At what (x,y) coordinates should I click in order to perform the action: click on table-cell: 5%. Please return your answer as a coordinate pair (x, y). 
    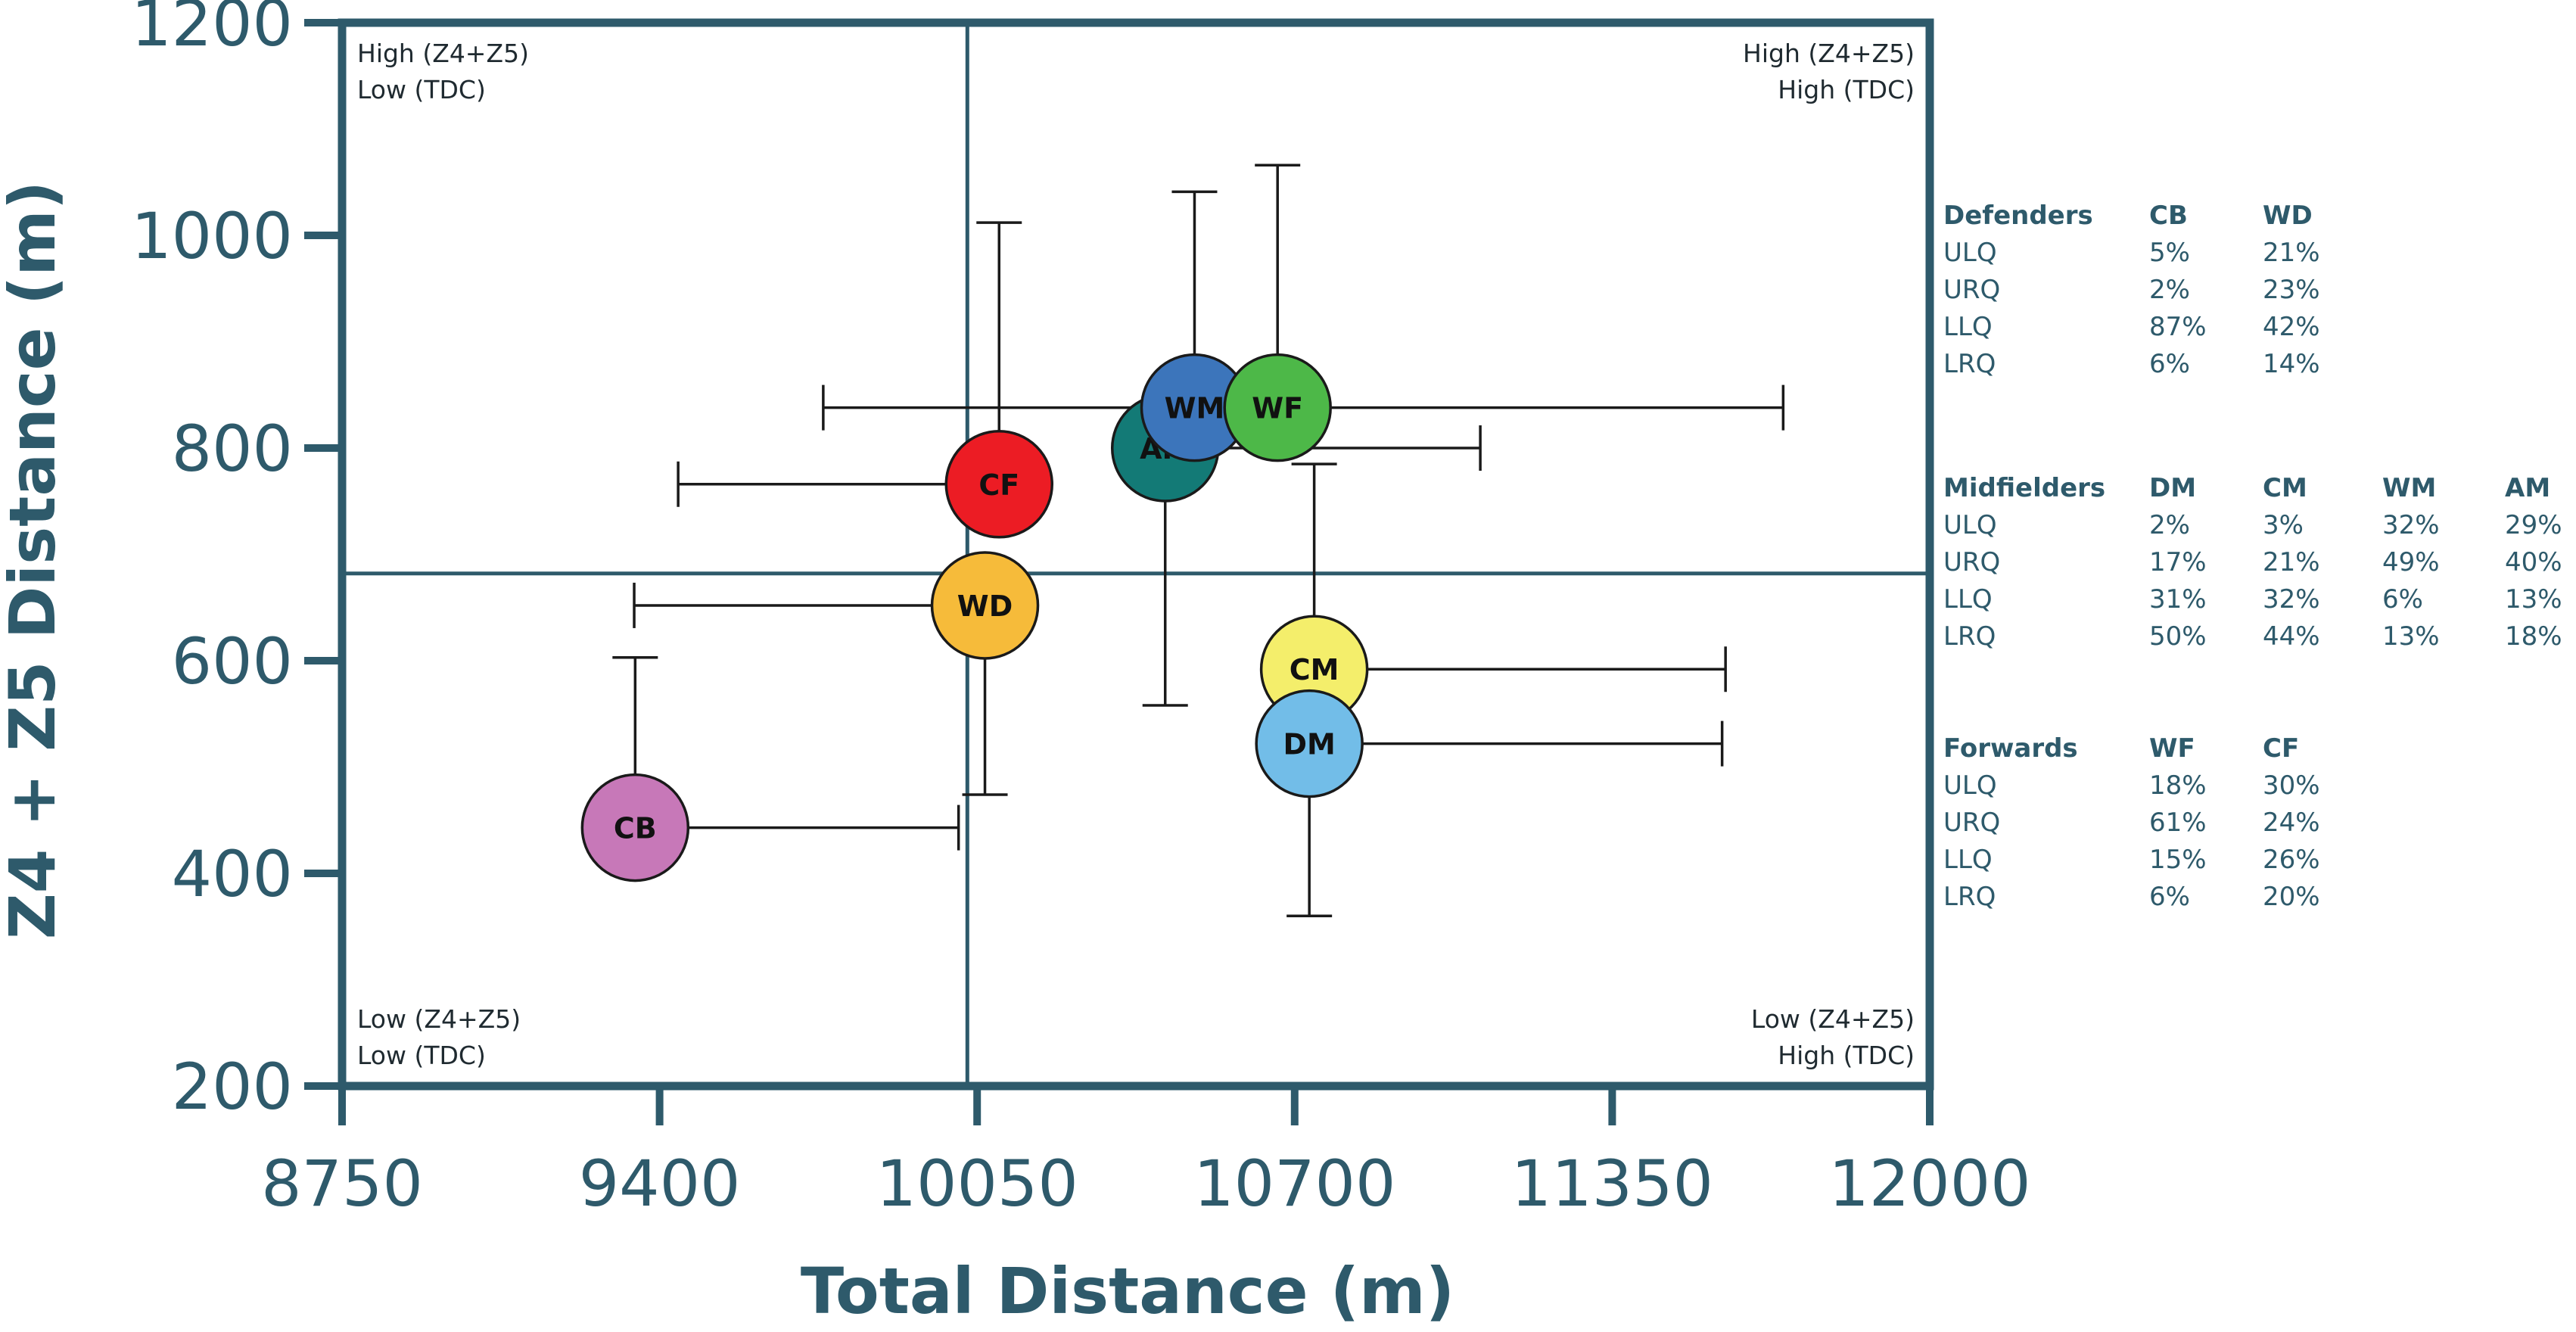
    Looking at the image, I should click on (2169, 253).